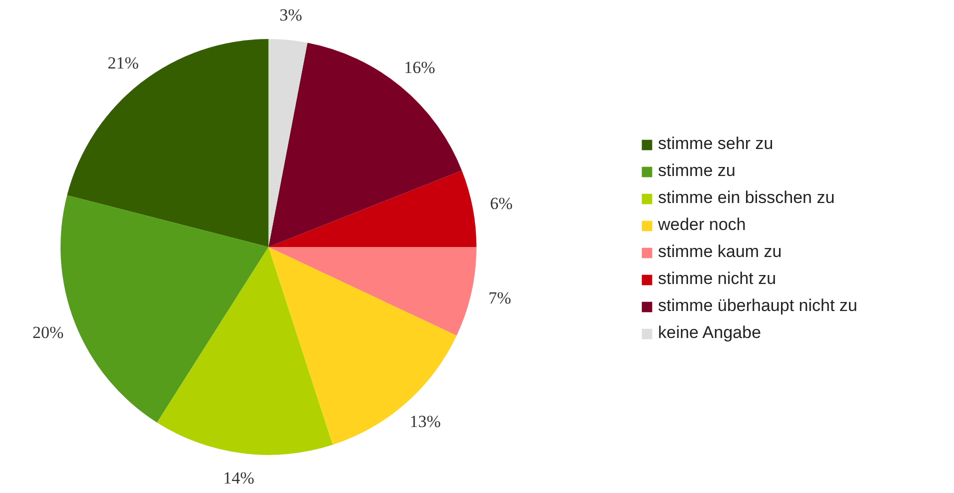 The image size is (954, 493). What do you see at coordinates (758, 306) in the screenshot?
I see `legend-label: stimme überhaupt nicht zu` at bounding box center [758, 306].